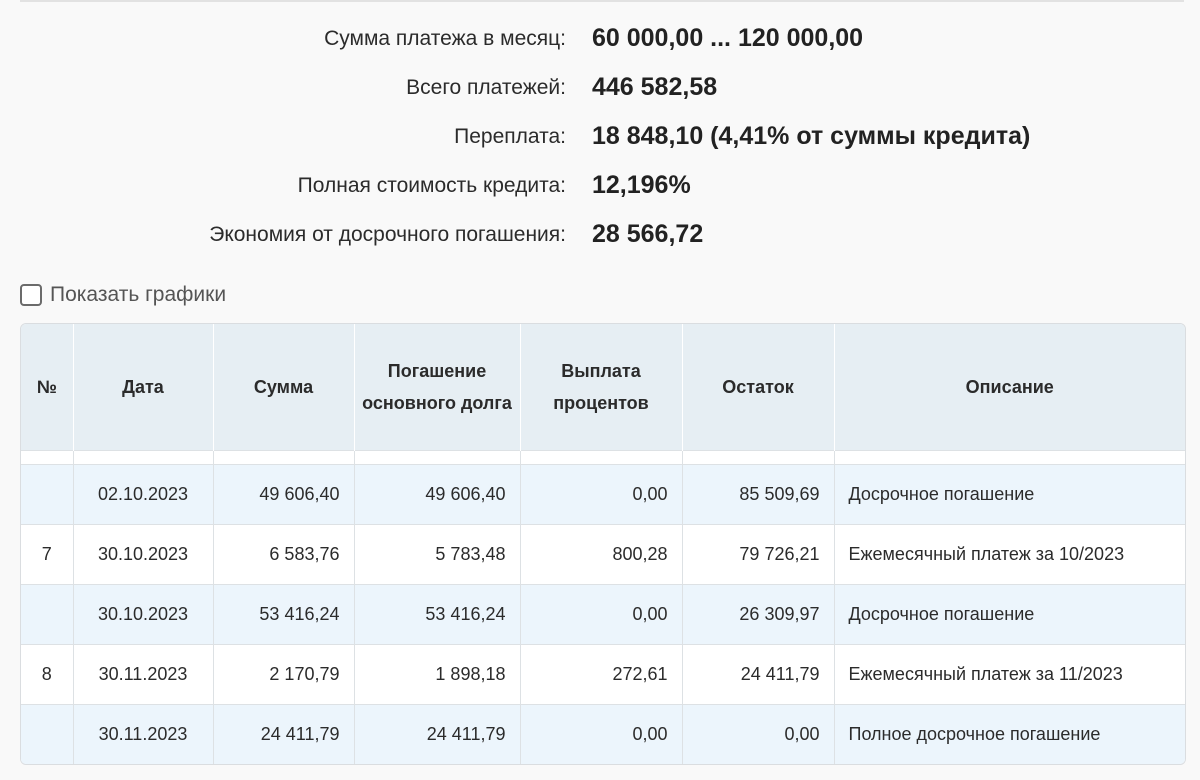 This screenshot has width=1200, height=780. Describe the element at coordinates (641, 185) in the screenshot. I see `summary-value: 12,196%` at that location.